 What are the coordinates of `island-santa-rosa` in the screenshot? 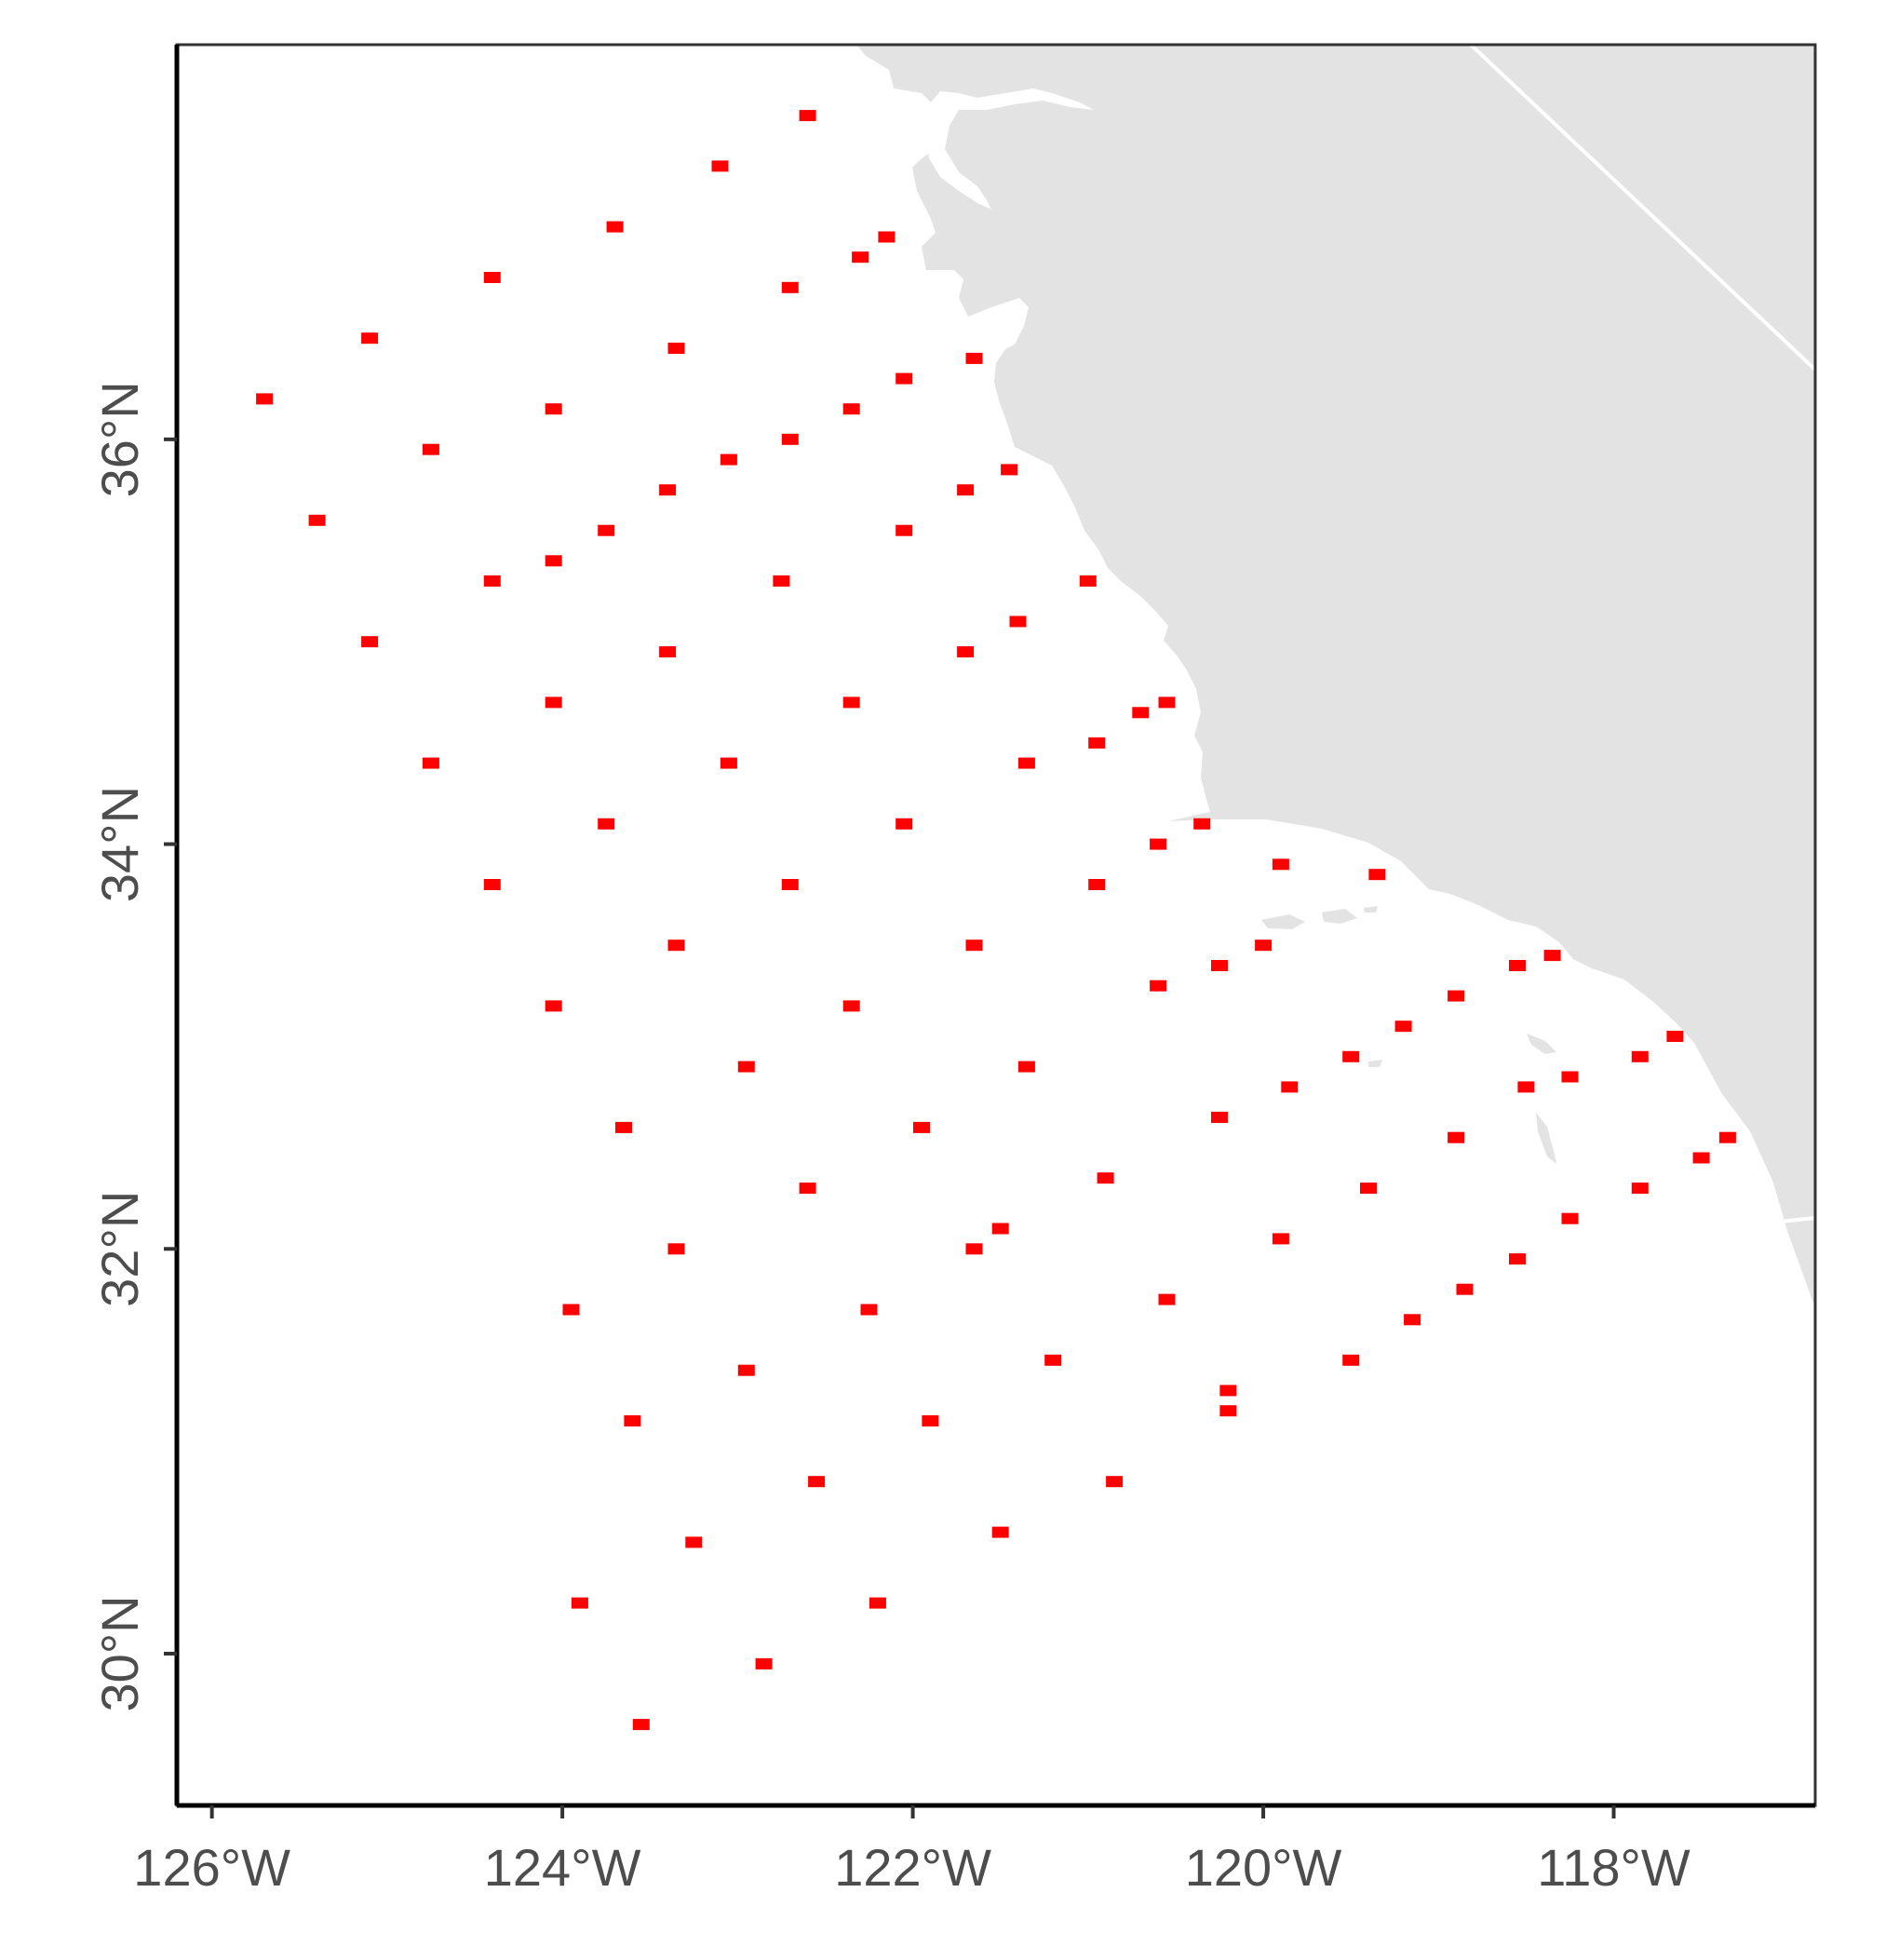 It's located at (1340, 916).